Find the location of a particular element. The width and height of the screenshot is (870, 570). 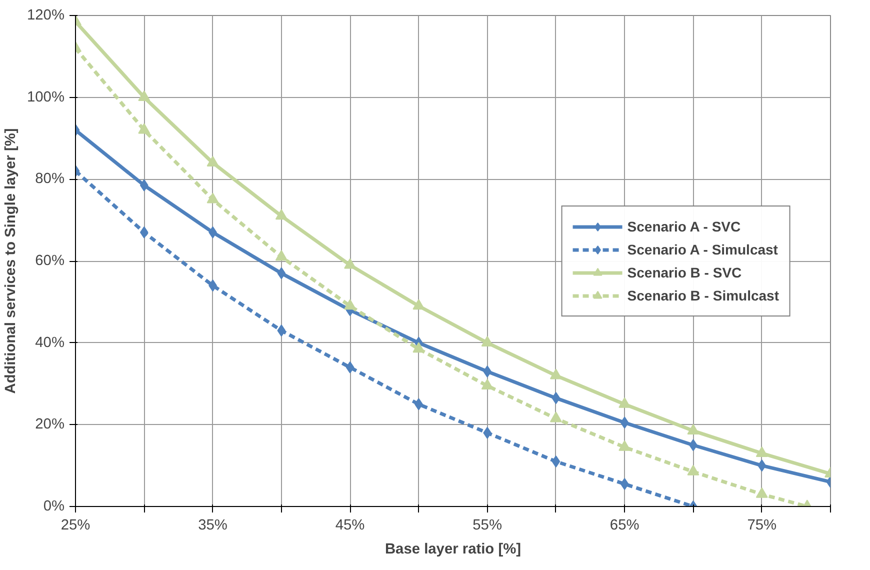

x-tick-label: 65% is located at coordinates (625, 526).